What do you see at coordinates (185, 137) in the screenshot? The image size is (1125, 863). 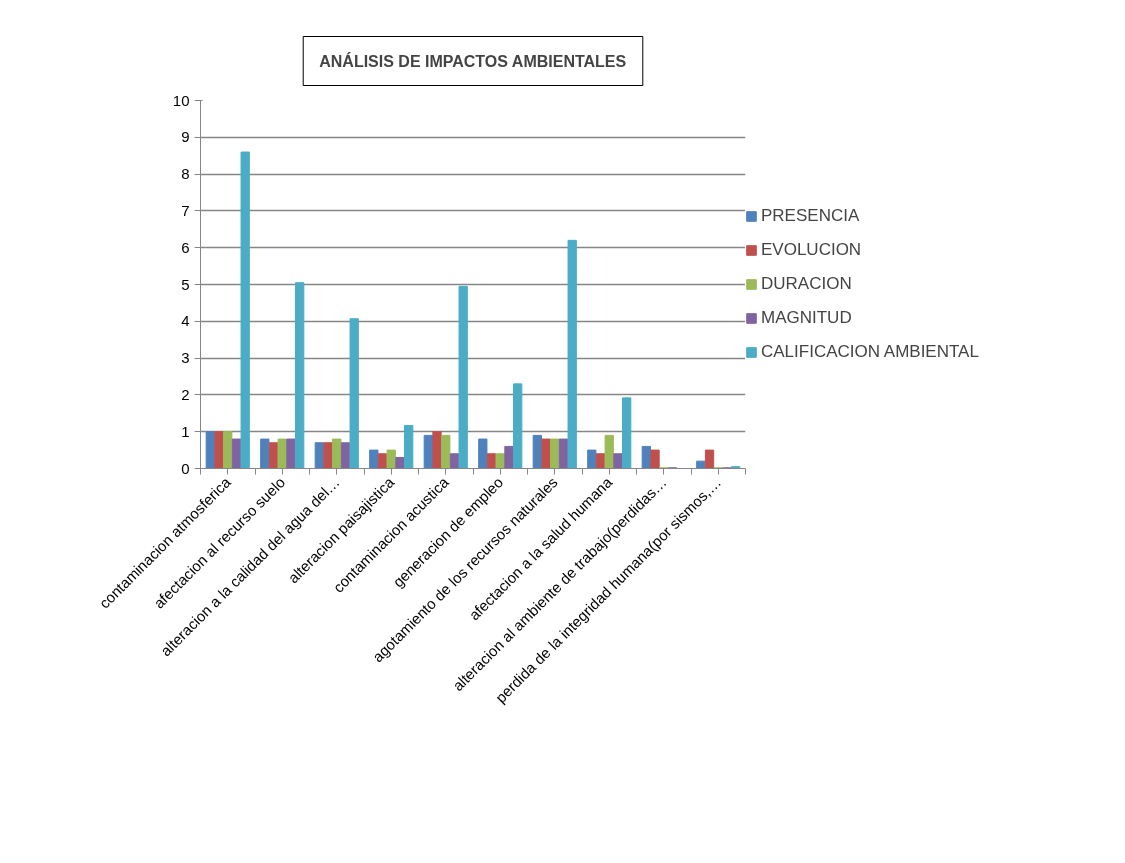 I see `y-tick-label: 9` at bounding box center [185, 137].